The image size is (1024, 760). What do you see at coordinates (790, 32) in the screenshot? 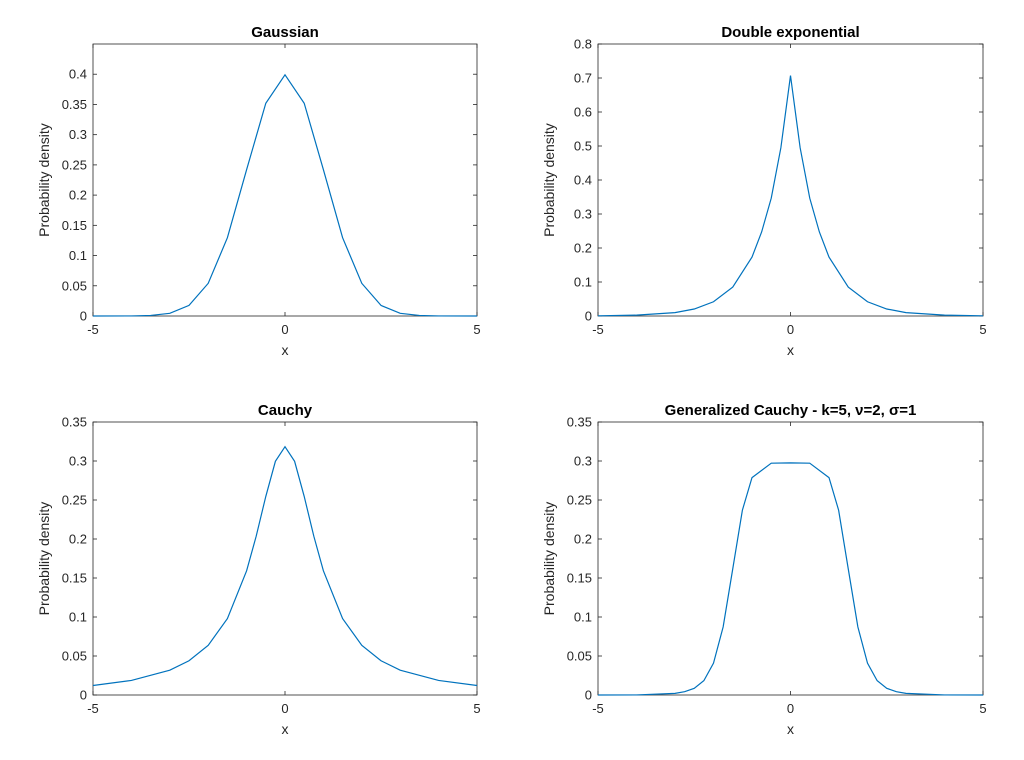
I see `chart-title: Double exponential` at bounding box center [790, 32].